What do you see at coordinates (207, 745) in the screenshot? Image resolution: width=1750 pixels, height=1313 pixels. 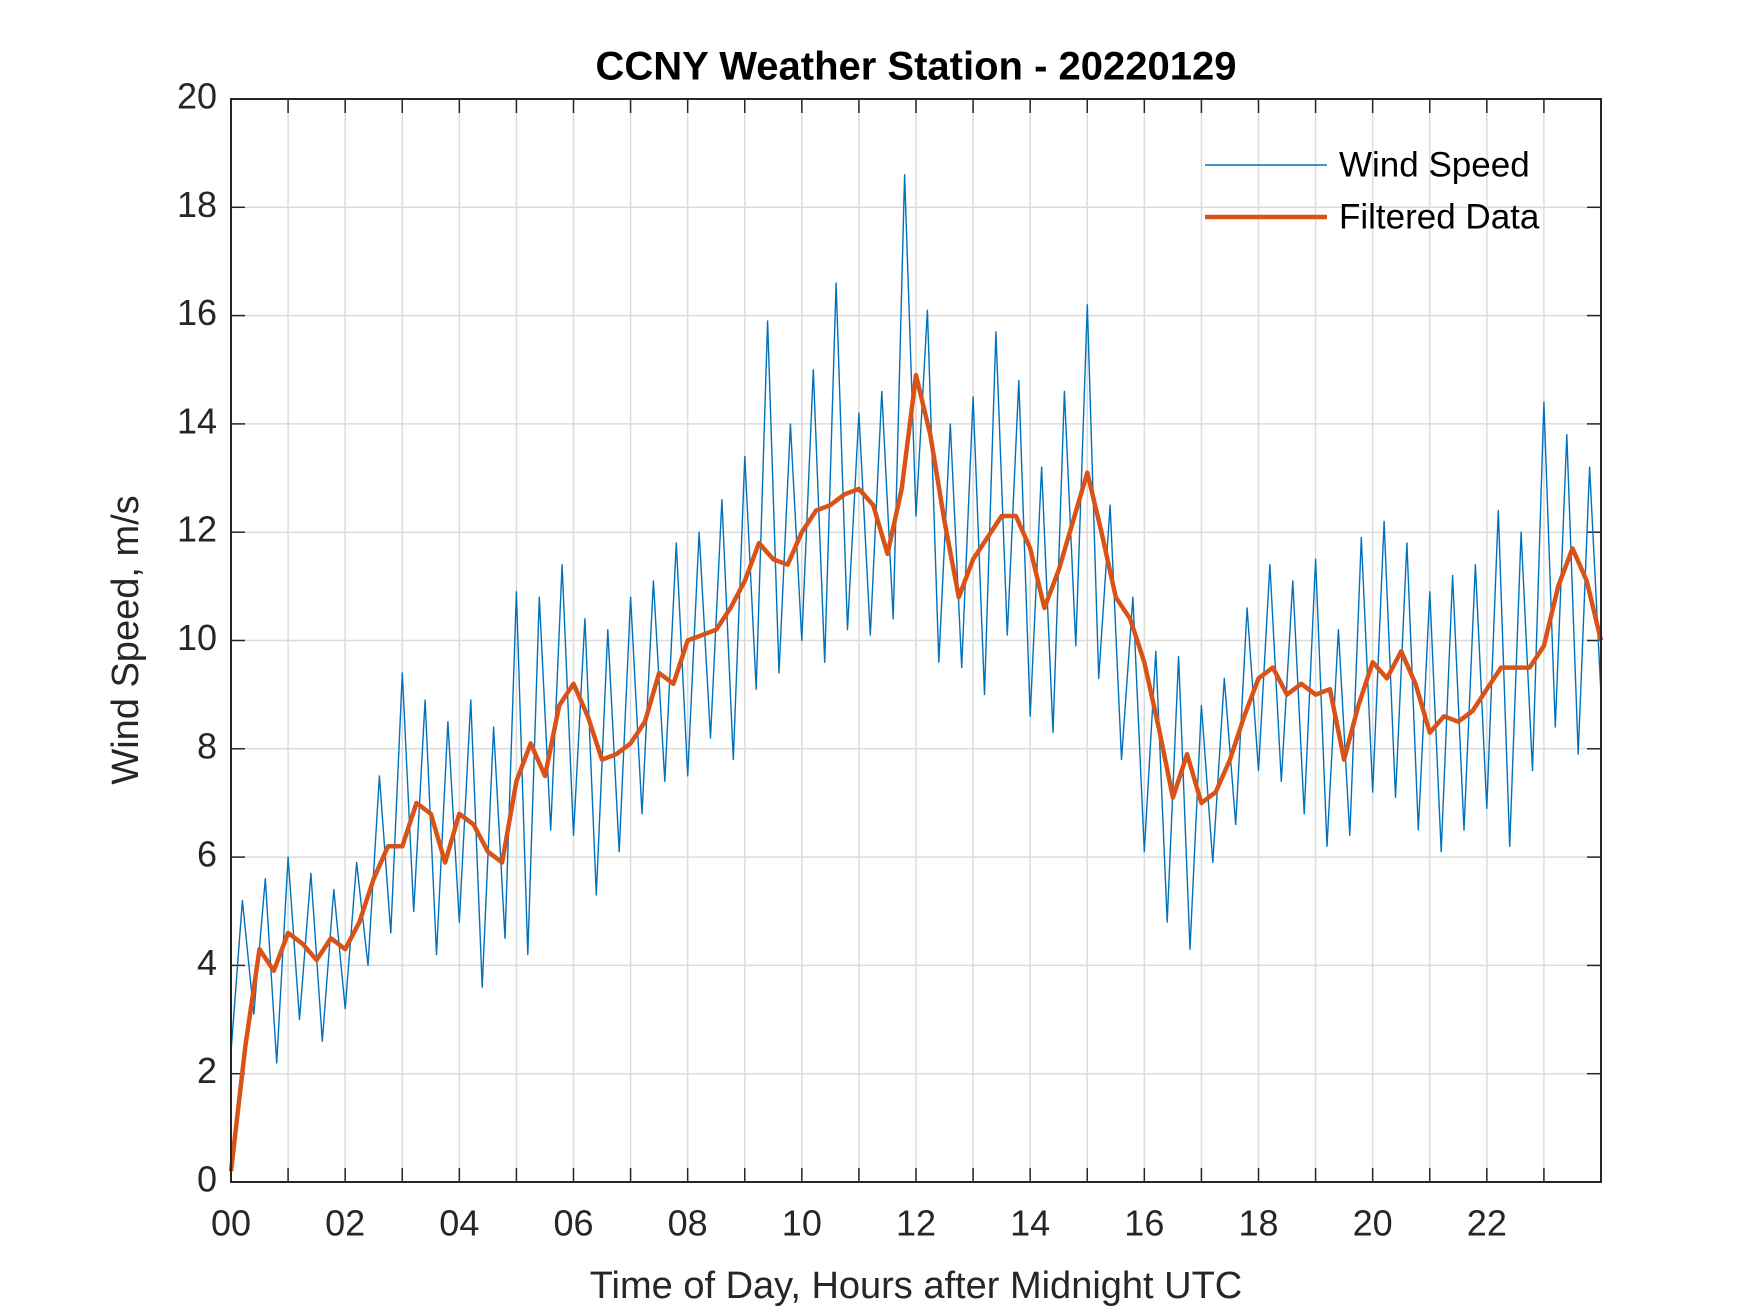 I see `y-tick-label: 8` at bounding box center [207, 745].